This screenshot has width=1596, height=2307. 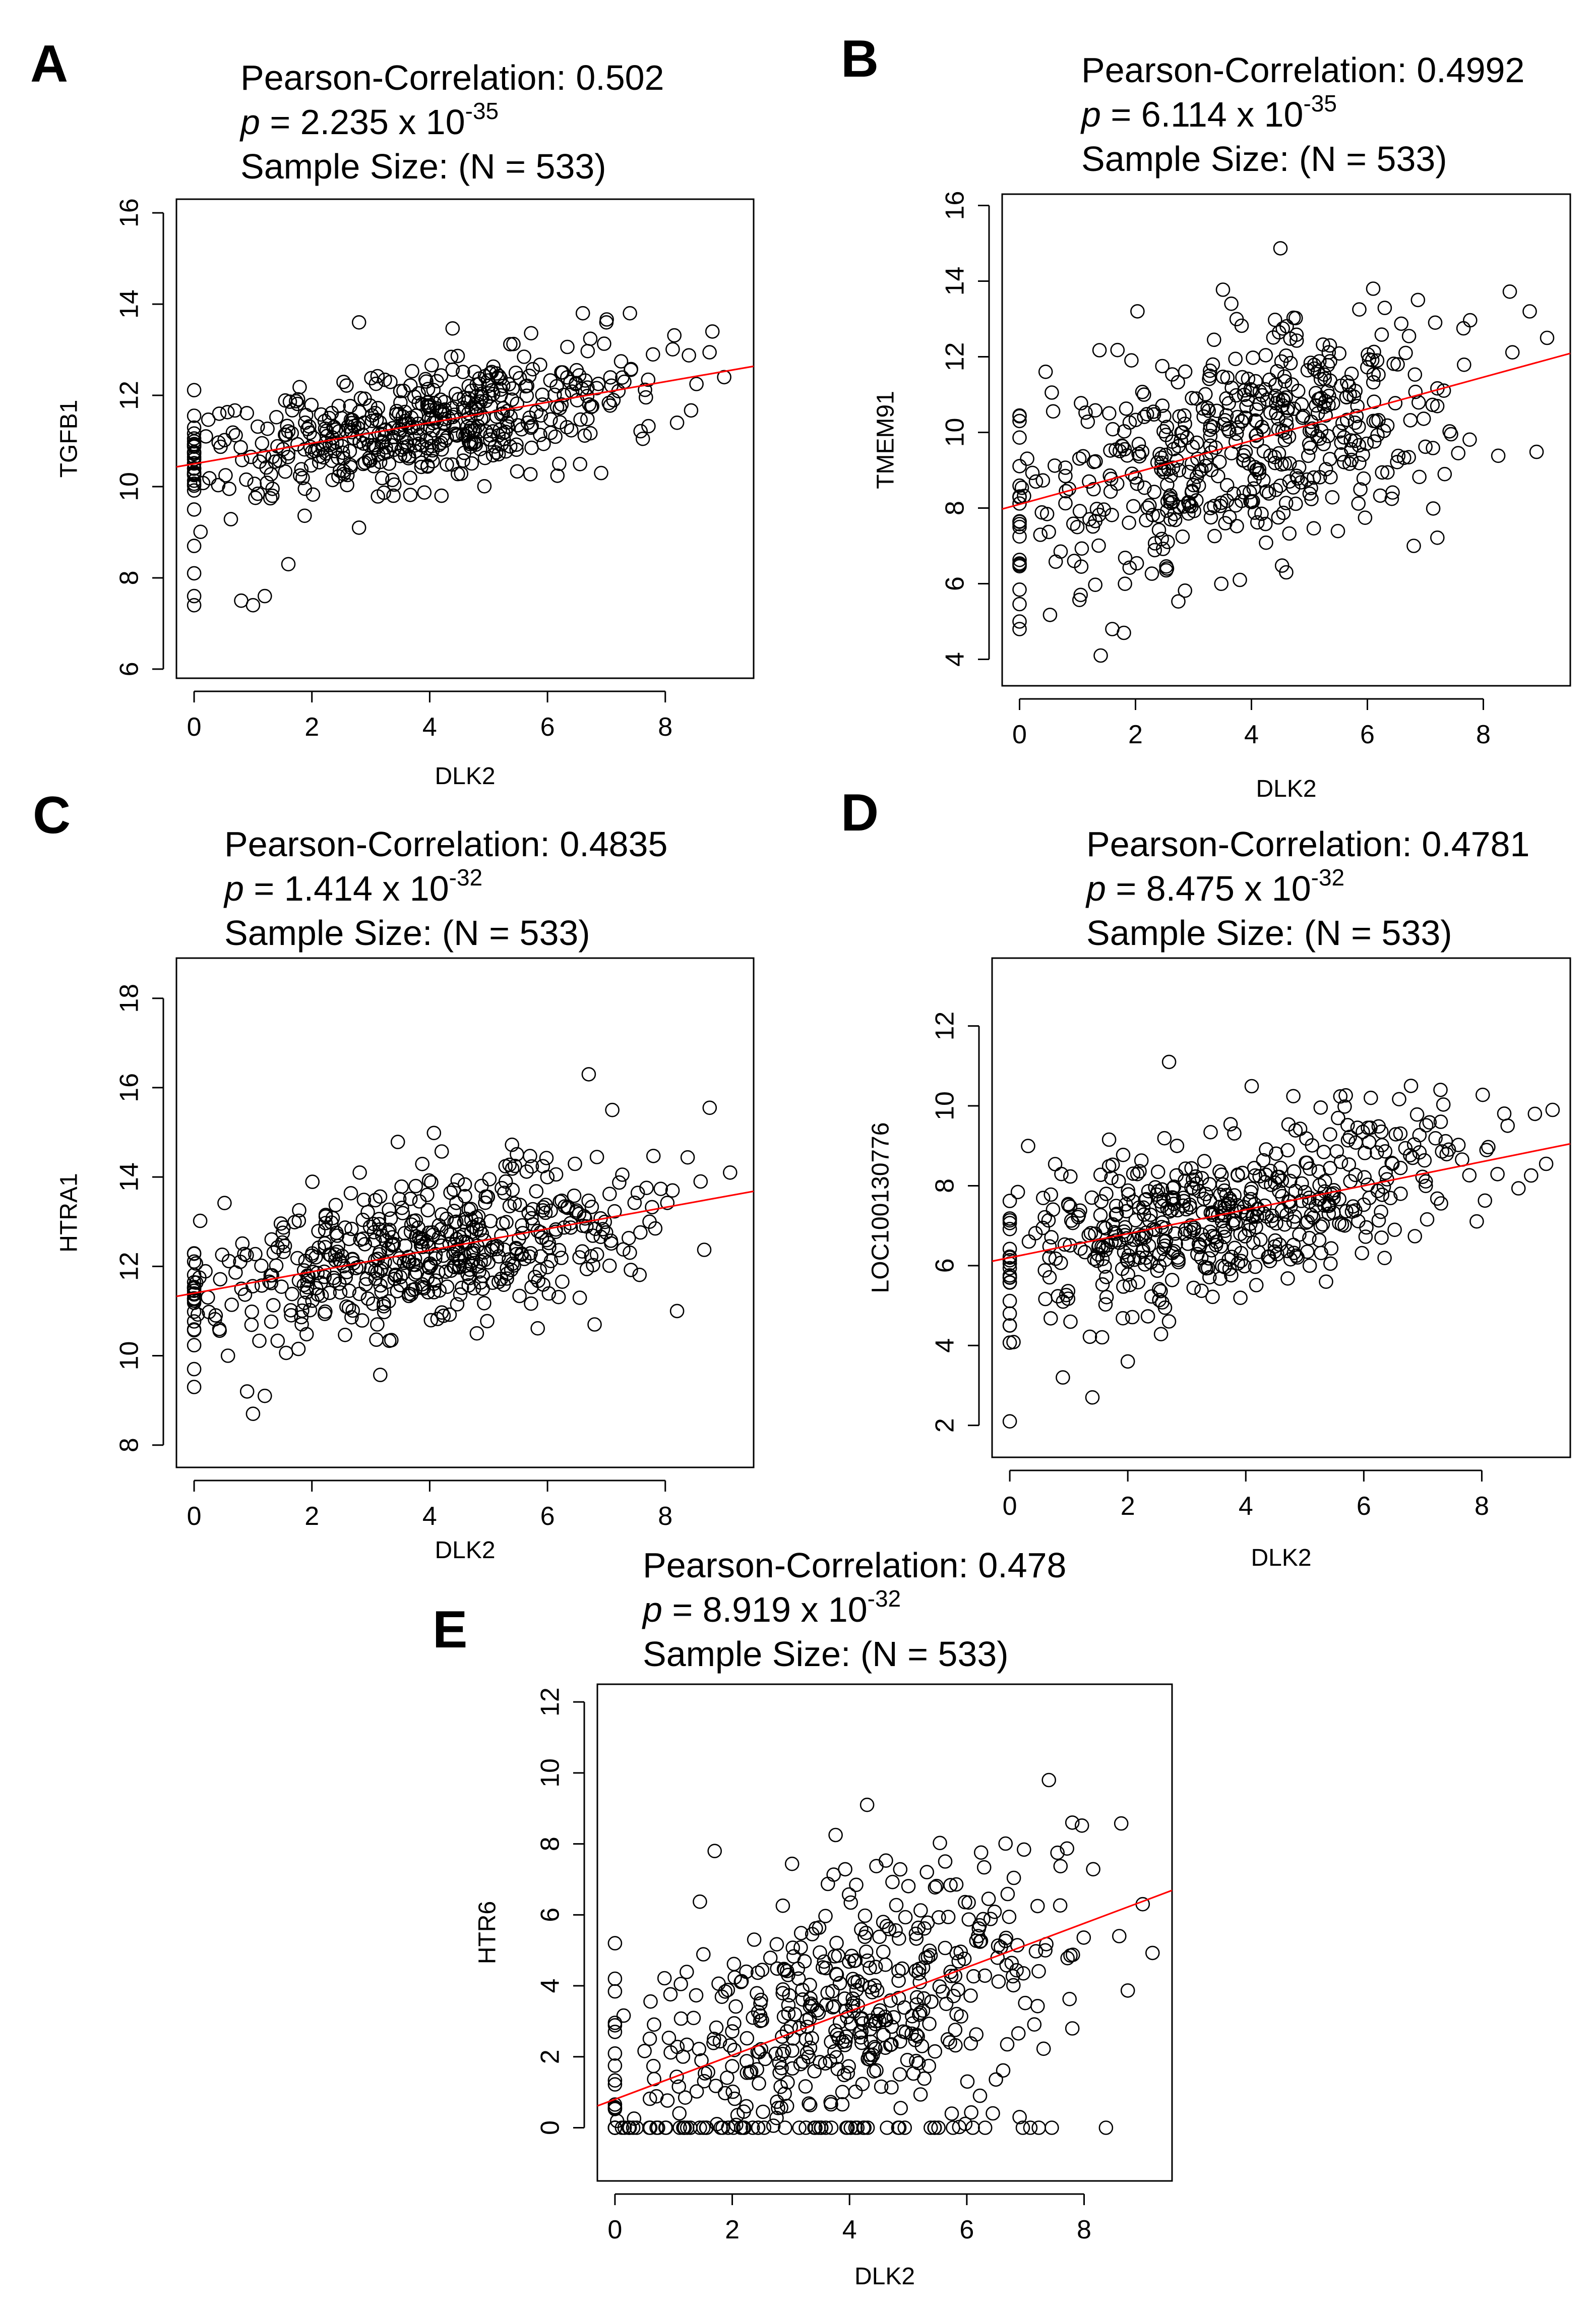 What do you see at coordinates (311, 727) in the screenshot?
I see `x-tick-label: 2` at bounding box center [311, 727].